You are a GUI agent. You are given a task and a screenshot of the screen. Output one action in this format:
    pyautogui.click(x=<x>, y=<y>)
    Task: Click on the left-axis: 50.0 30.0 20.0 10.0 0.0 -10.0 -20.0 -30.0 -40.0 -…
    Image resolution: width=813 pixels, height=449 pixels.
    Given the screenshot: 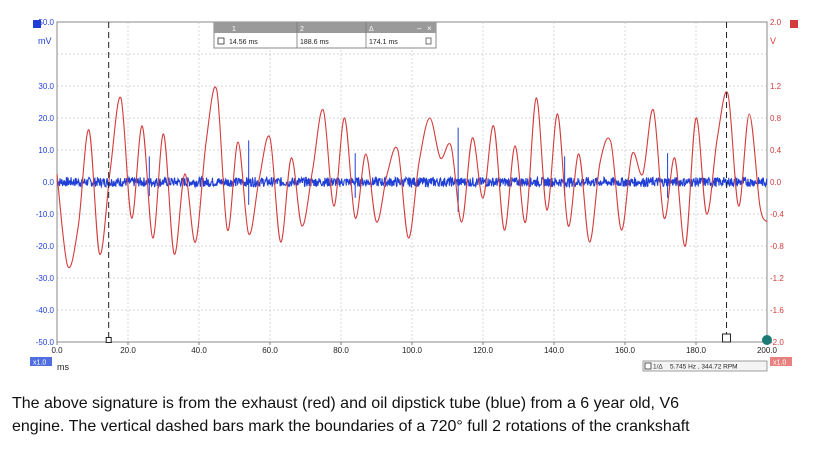 What is the action you would take?
    pyautogui.click(x=45, y=182)
    